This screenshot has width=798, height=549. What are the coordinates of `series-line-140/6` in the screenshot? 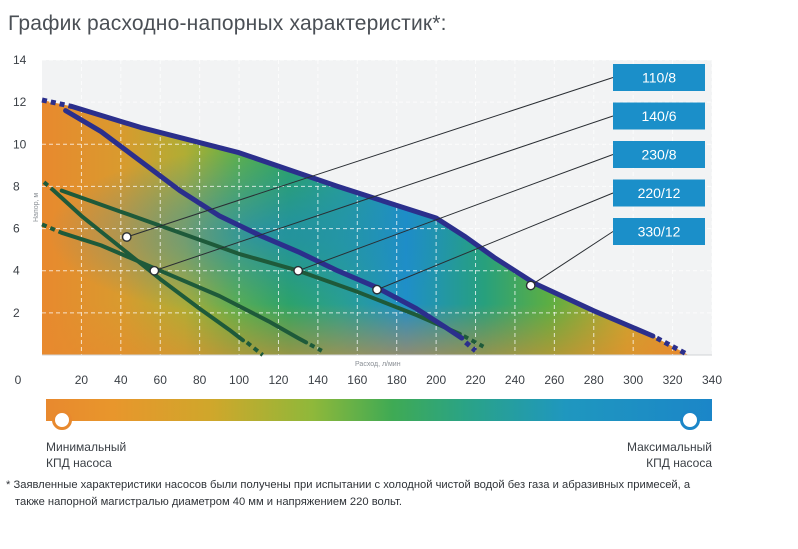 It's located at (184, 287).